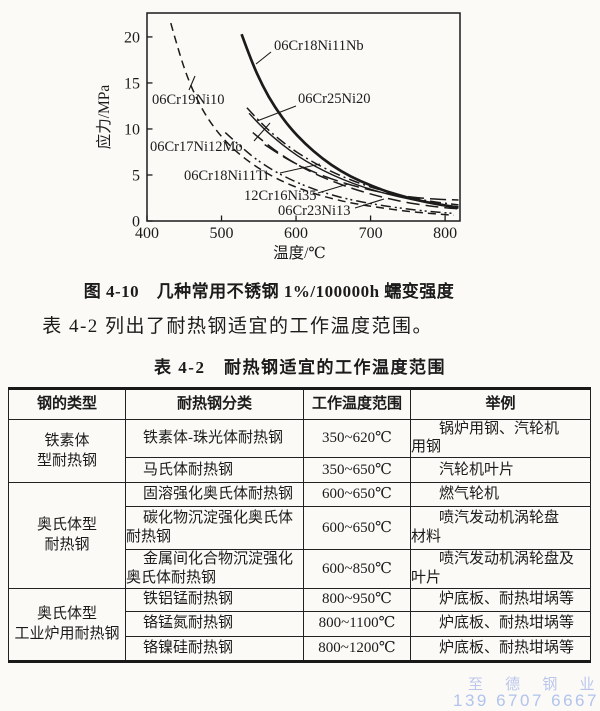 This screenshot has width=600, height=711. Describe the element at coordinates (147, 233) in the screenshot. I see `x-tick-label: 400` at that location.